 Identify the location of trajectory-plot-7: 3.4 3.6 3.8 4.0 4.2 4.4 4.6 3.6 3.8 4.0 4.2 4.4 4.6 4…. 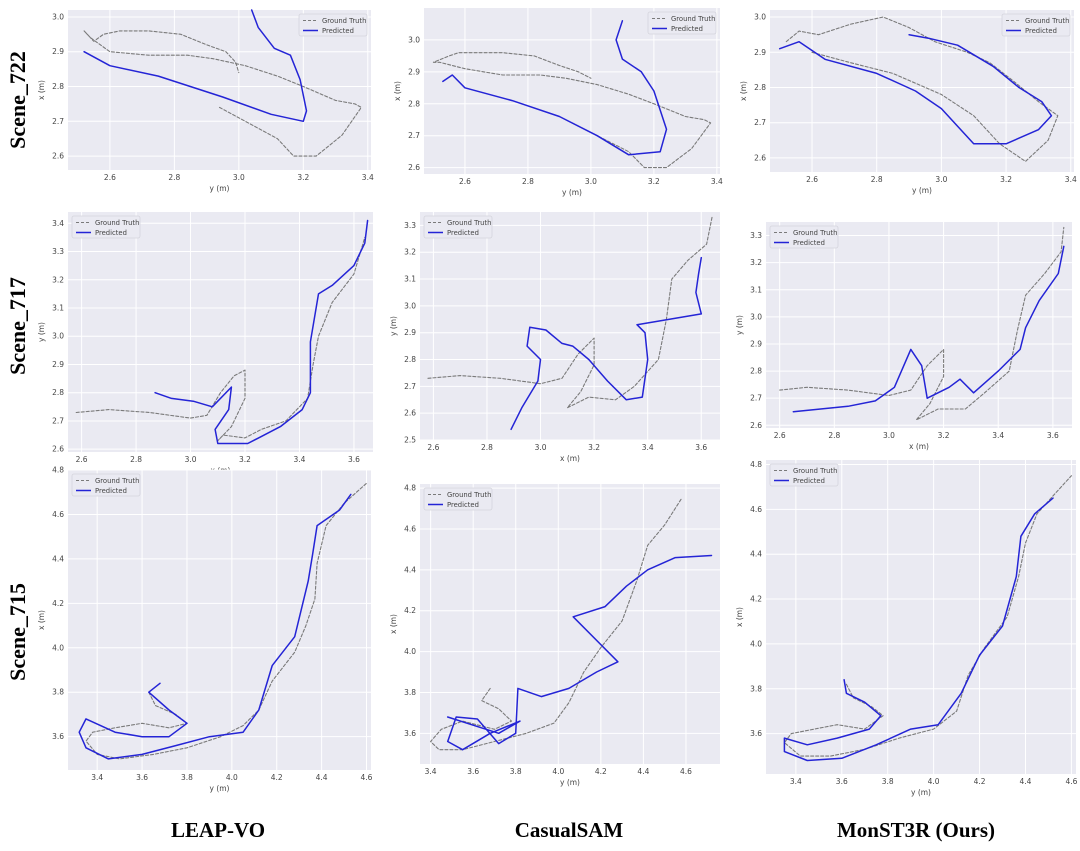
(554, 635).